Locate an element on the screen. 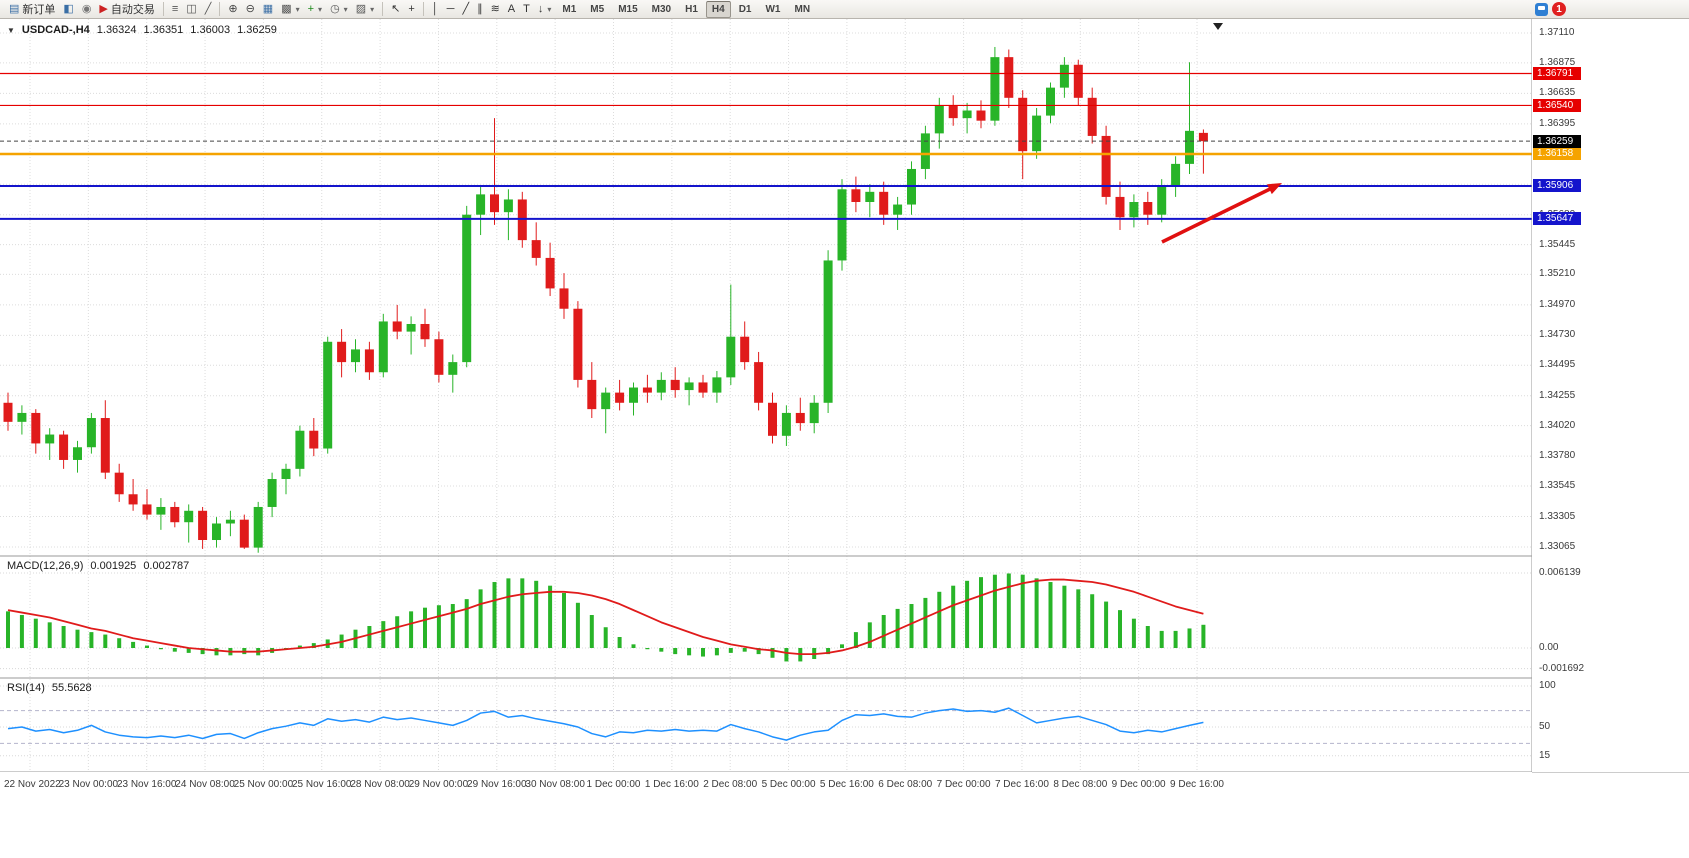 This screenshot has width=1689, height=858. price-tick-label: 1.33780 is located at coordinates (1557, 456).